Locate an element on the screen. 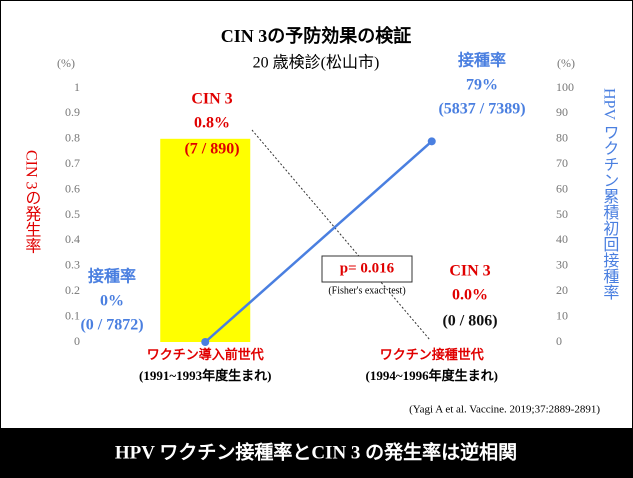 This screenshot has width=633, height=478. data-label: 79% is located at coordinates (482, 85).